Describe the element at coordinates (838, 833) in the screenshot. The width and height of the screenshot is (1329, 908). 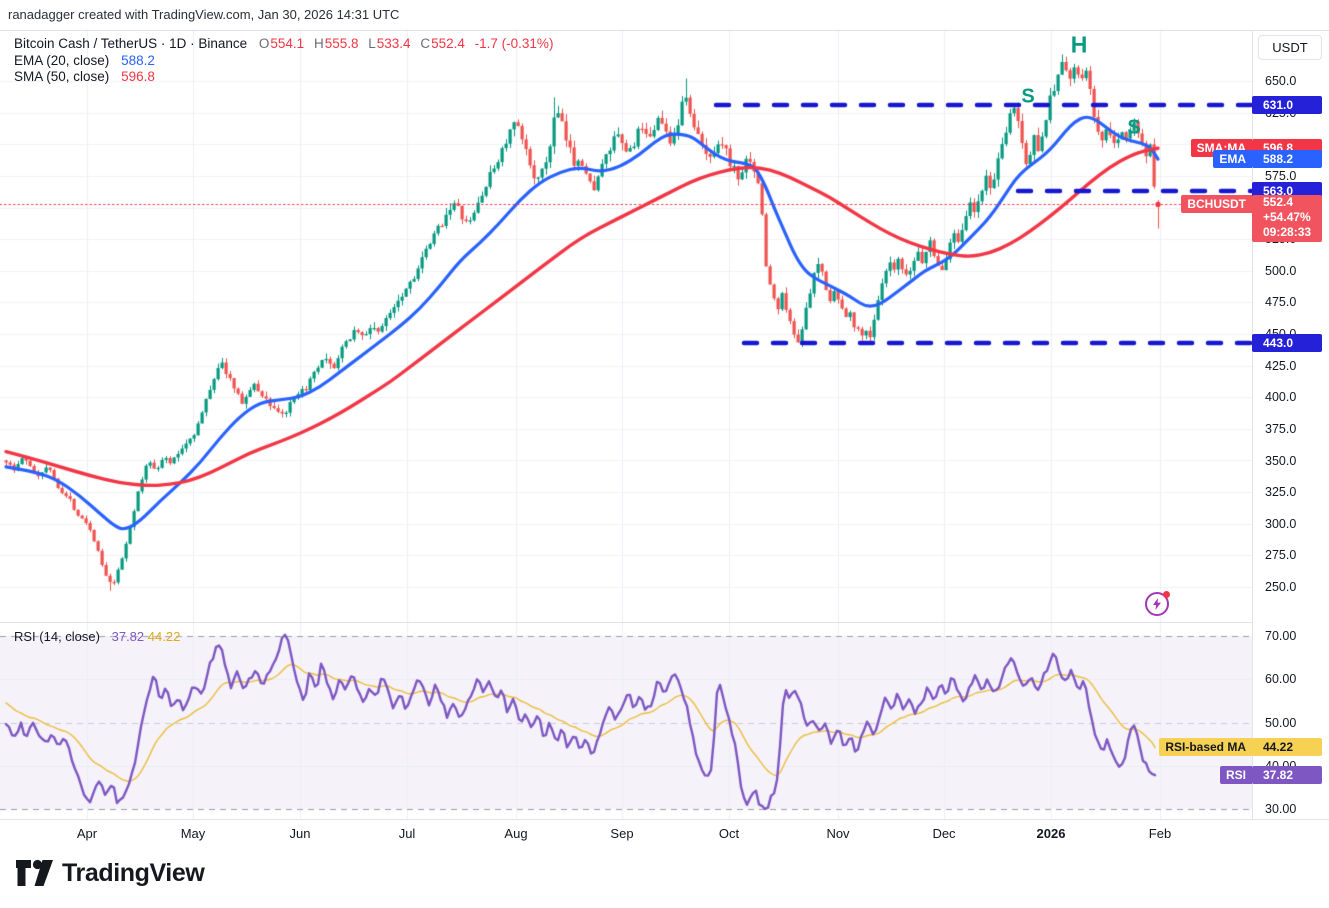
I see `time-axis-label: Nov` at that location.